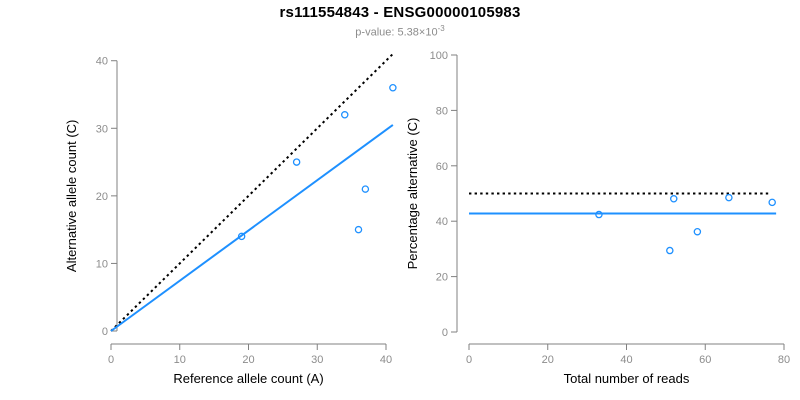  I want to click on p-value-text: p-value: 5.38×10, so click(396, 32).